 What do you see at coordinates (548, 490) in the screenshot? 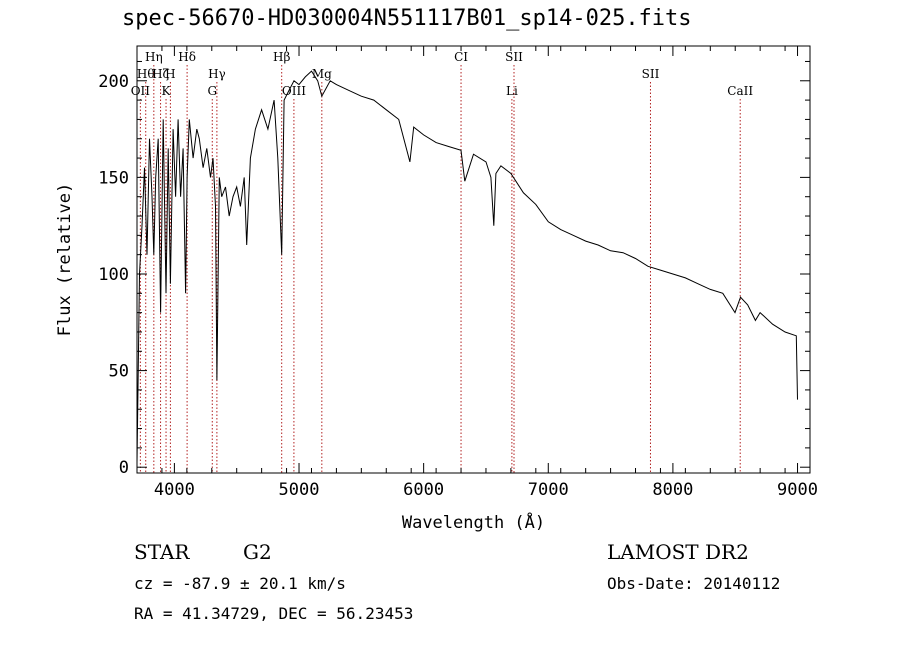
I see `x-tick-label: 7000` at bounding box center [548, 490].